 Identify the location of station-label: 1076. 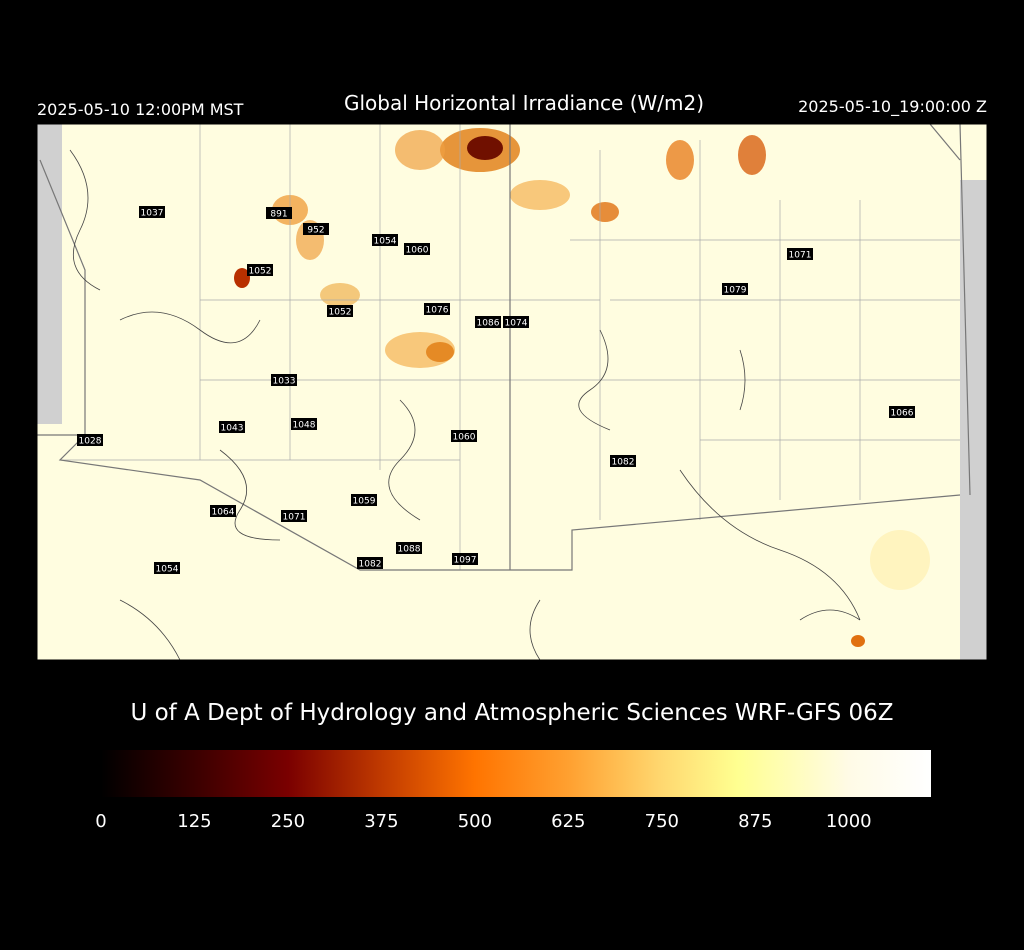
(437, 309).